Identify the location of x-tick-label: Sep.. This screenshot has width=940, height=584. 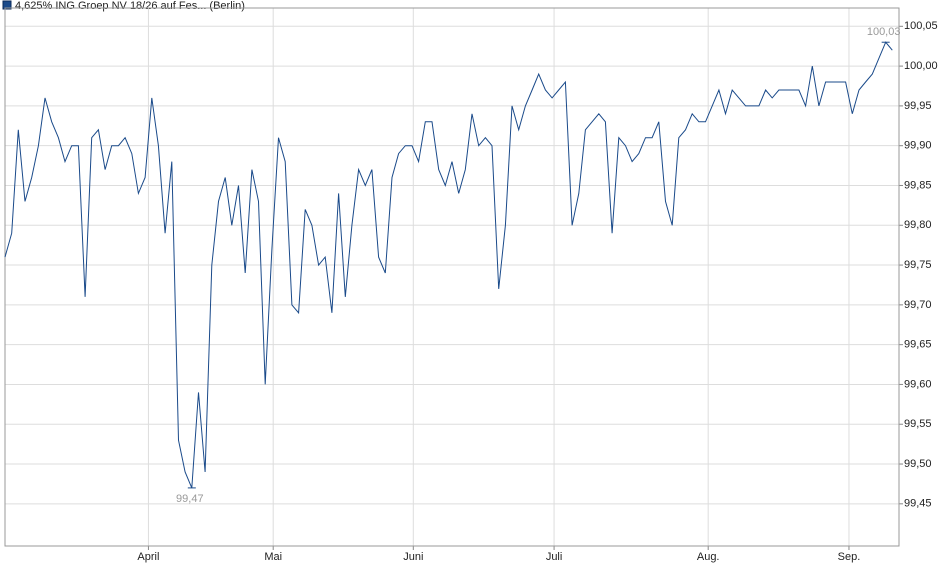
(849, 557).